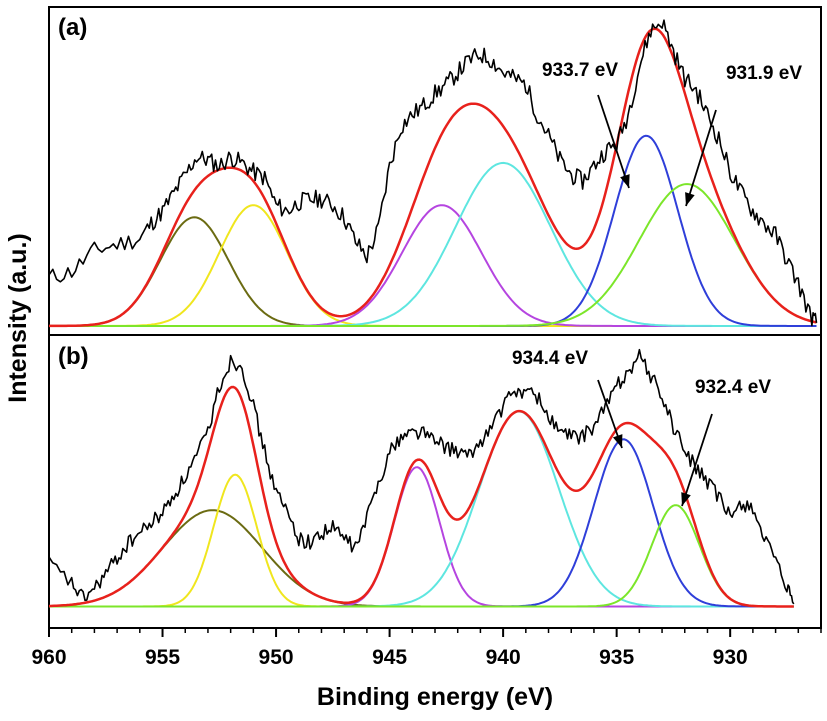  I want to click on panel-b-annotations: 934.4 eV 932.4 eV, so click(641, 427).